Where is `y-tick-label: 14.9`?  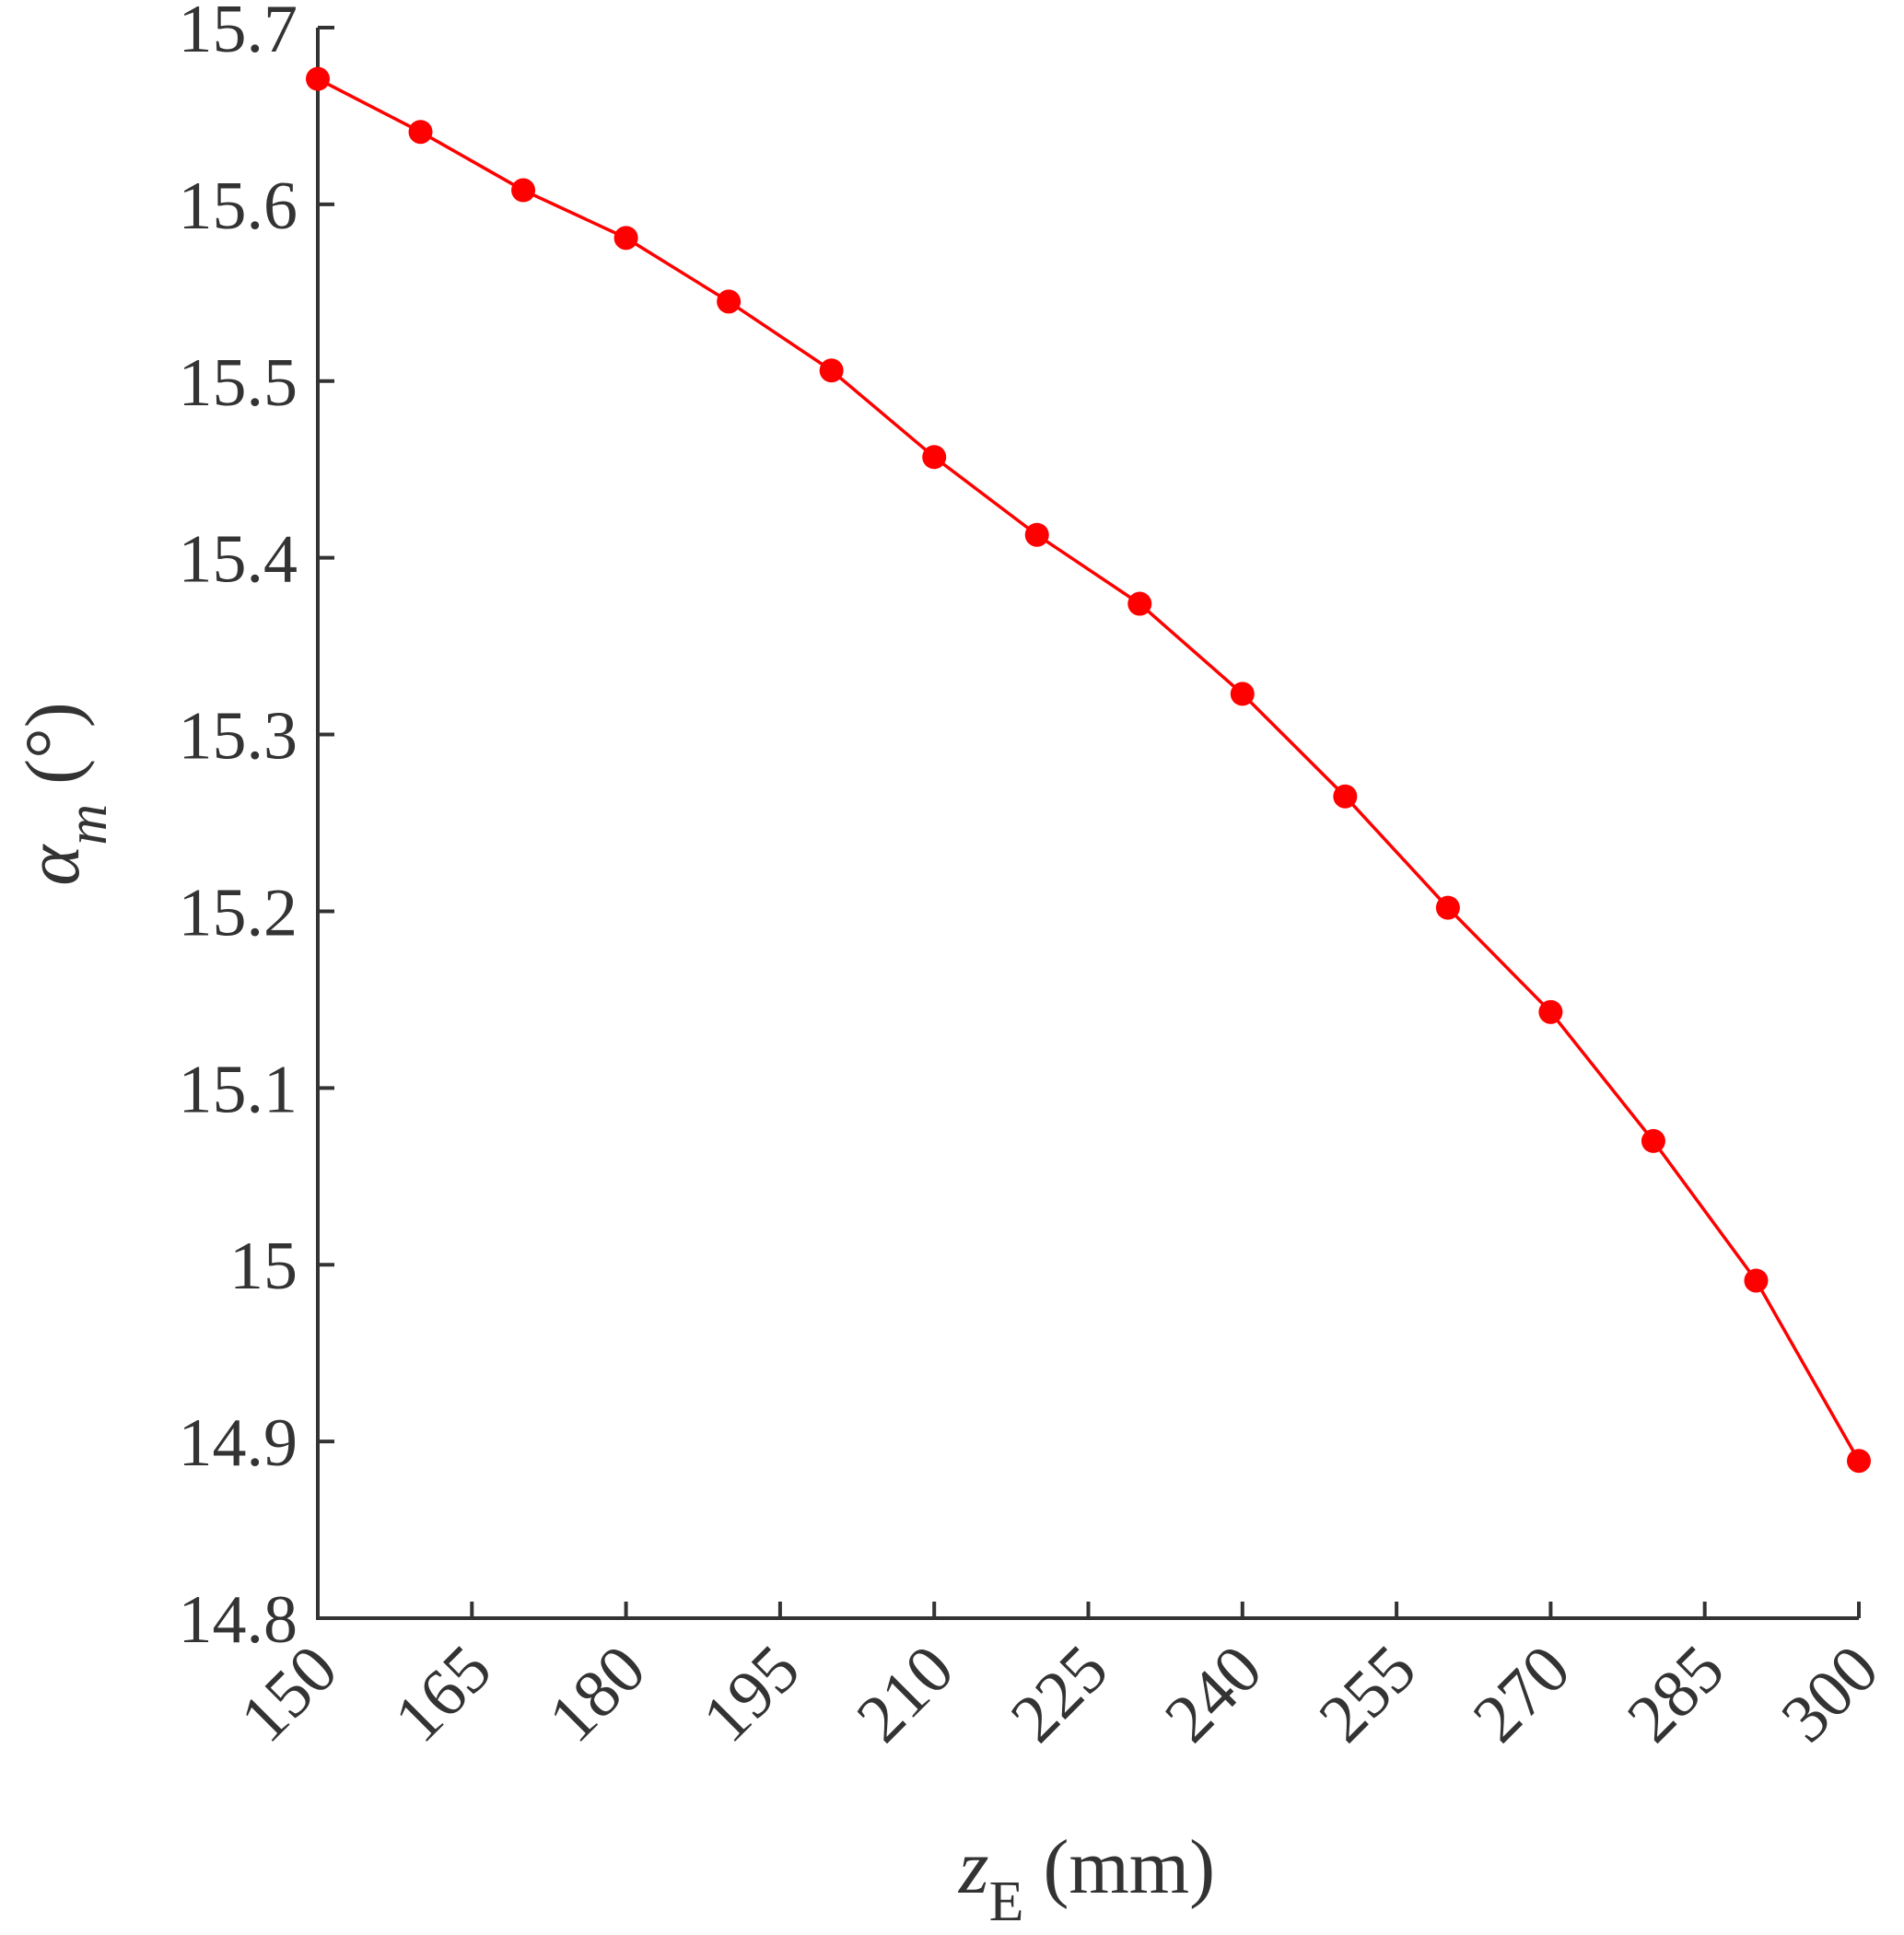
y-tick-label: 14.9 is located at coordinates (238, 1443).